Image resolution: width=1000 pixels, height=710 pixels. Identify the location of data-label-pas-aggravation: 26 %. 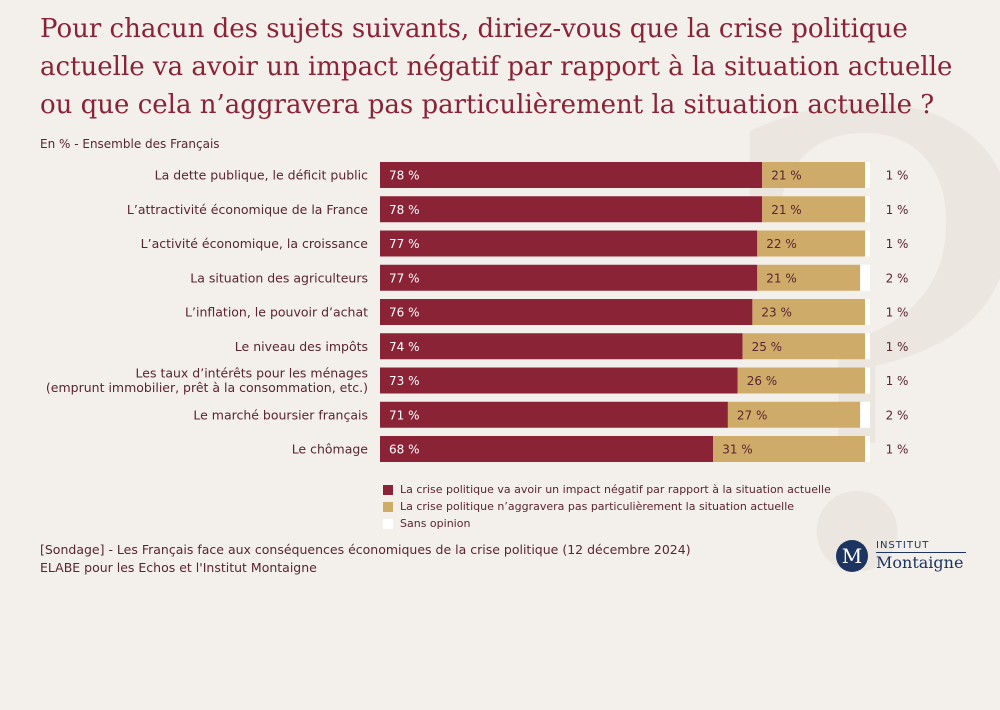
(762, 381).